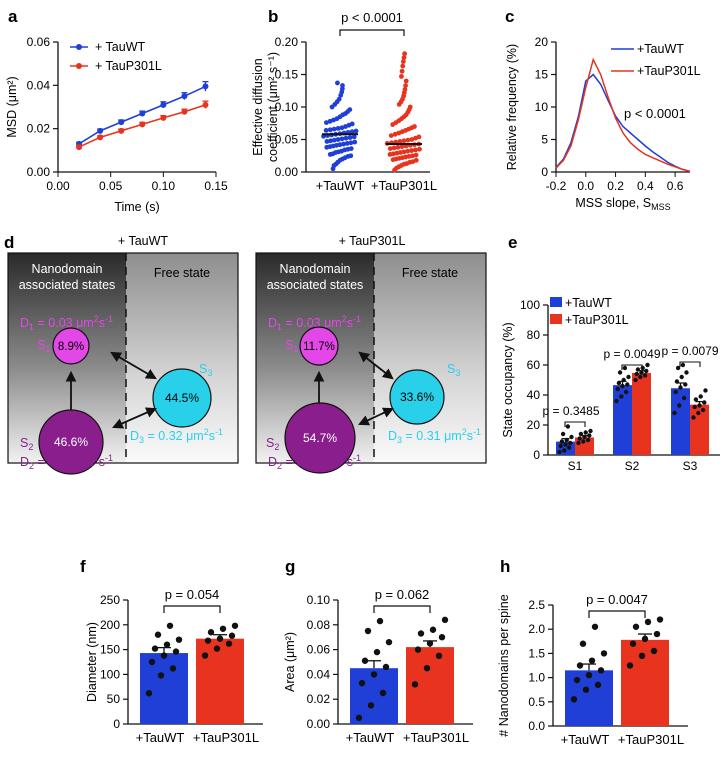  Describe the element at coordinates (205, 370) in the screenshot. I see `s3-label: S3` at that location.